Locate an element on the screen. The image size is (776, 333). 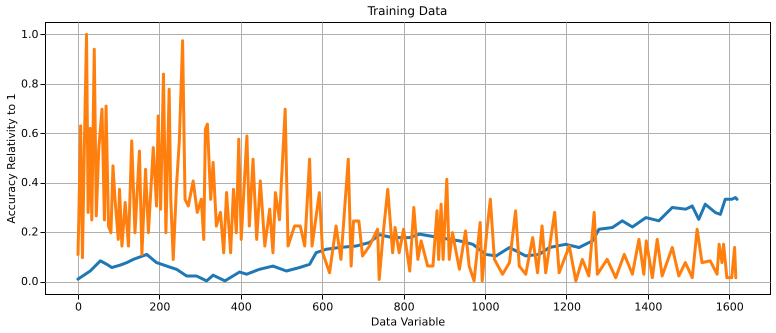
x-tick-label: 200 is located at coordinates (159, 307).